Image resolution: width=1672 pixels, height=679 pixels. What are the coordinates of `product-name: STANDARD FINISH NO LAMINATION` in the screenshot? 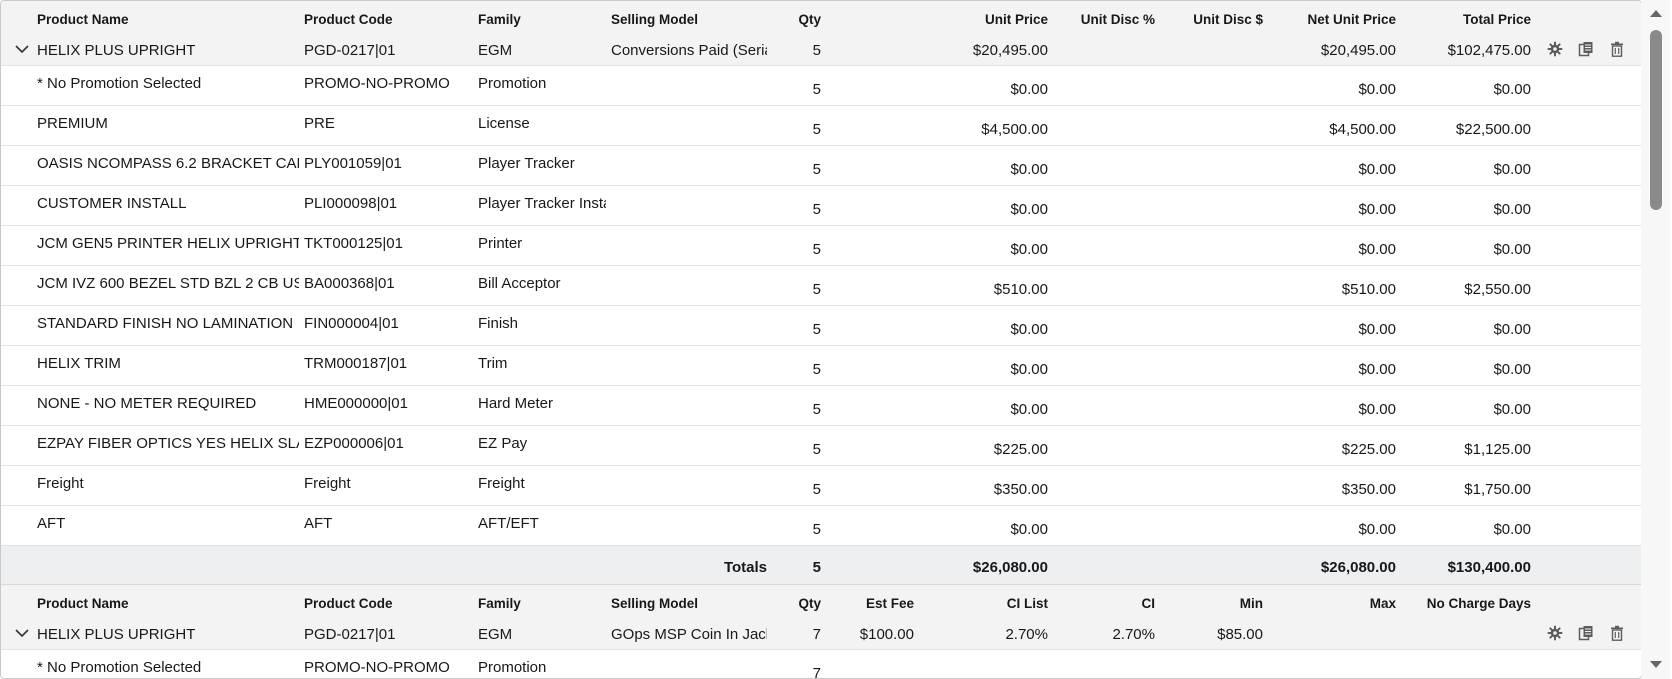 It's located at (165, 323).